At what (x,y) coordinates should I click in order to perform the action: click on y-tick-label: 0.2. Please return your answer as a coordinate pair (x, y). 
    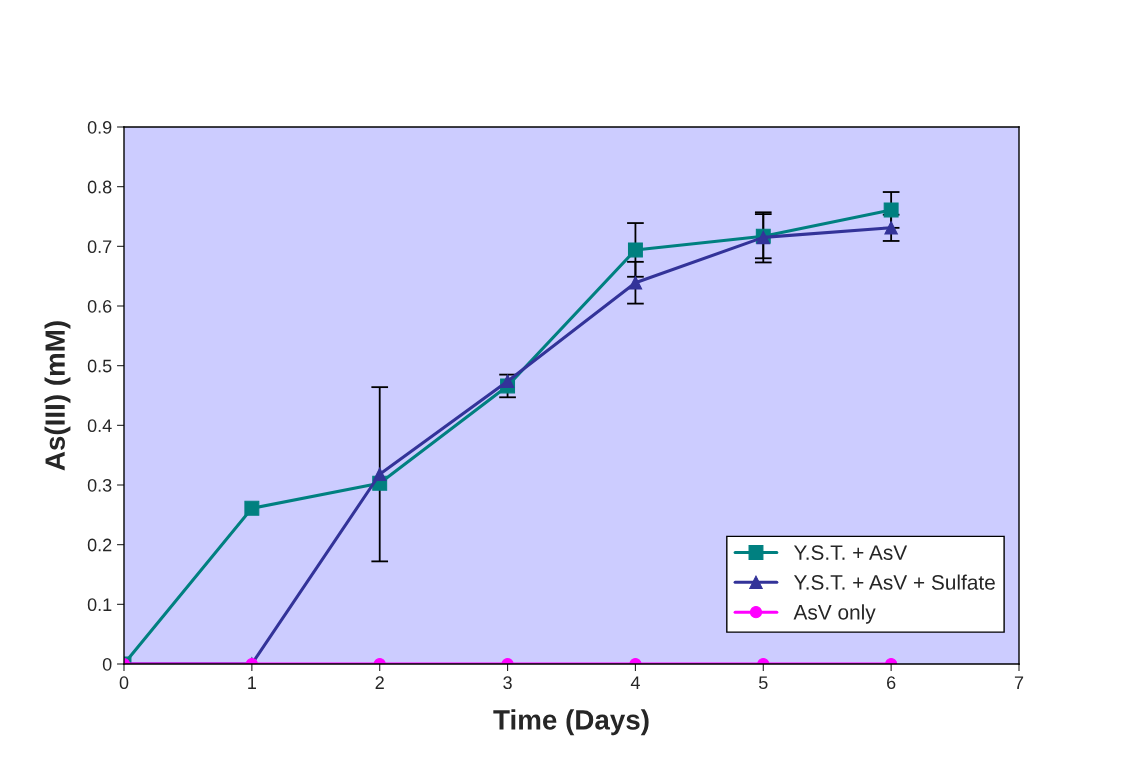
    Looking at the image, I should click on (99, 545).